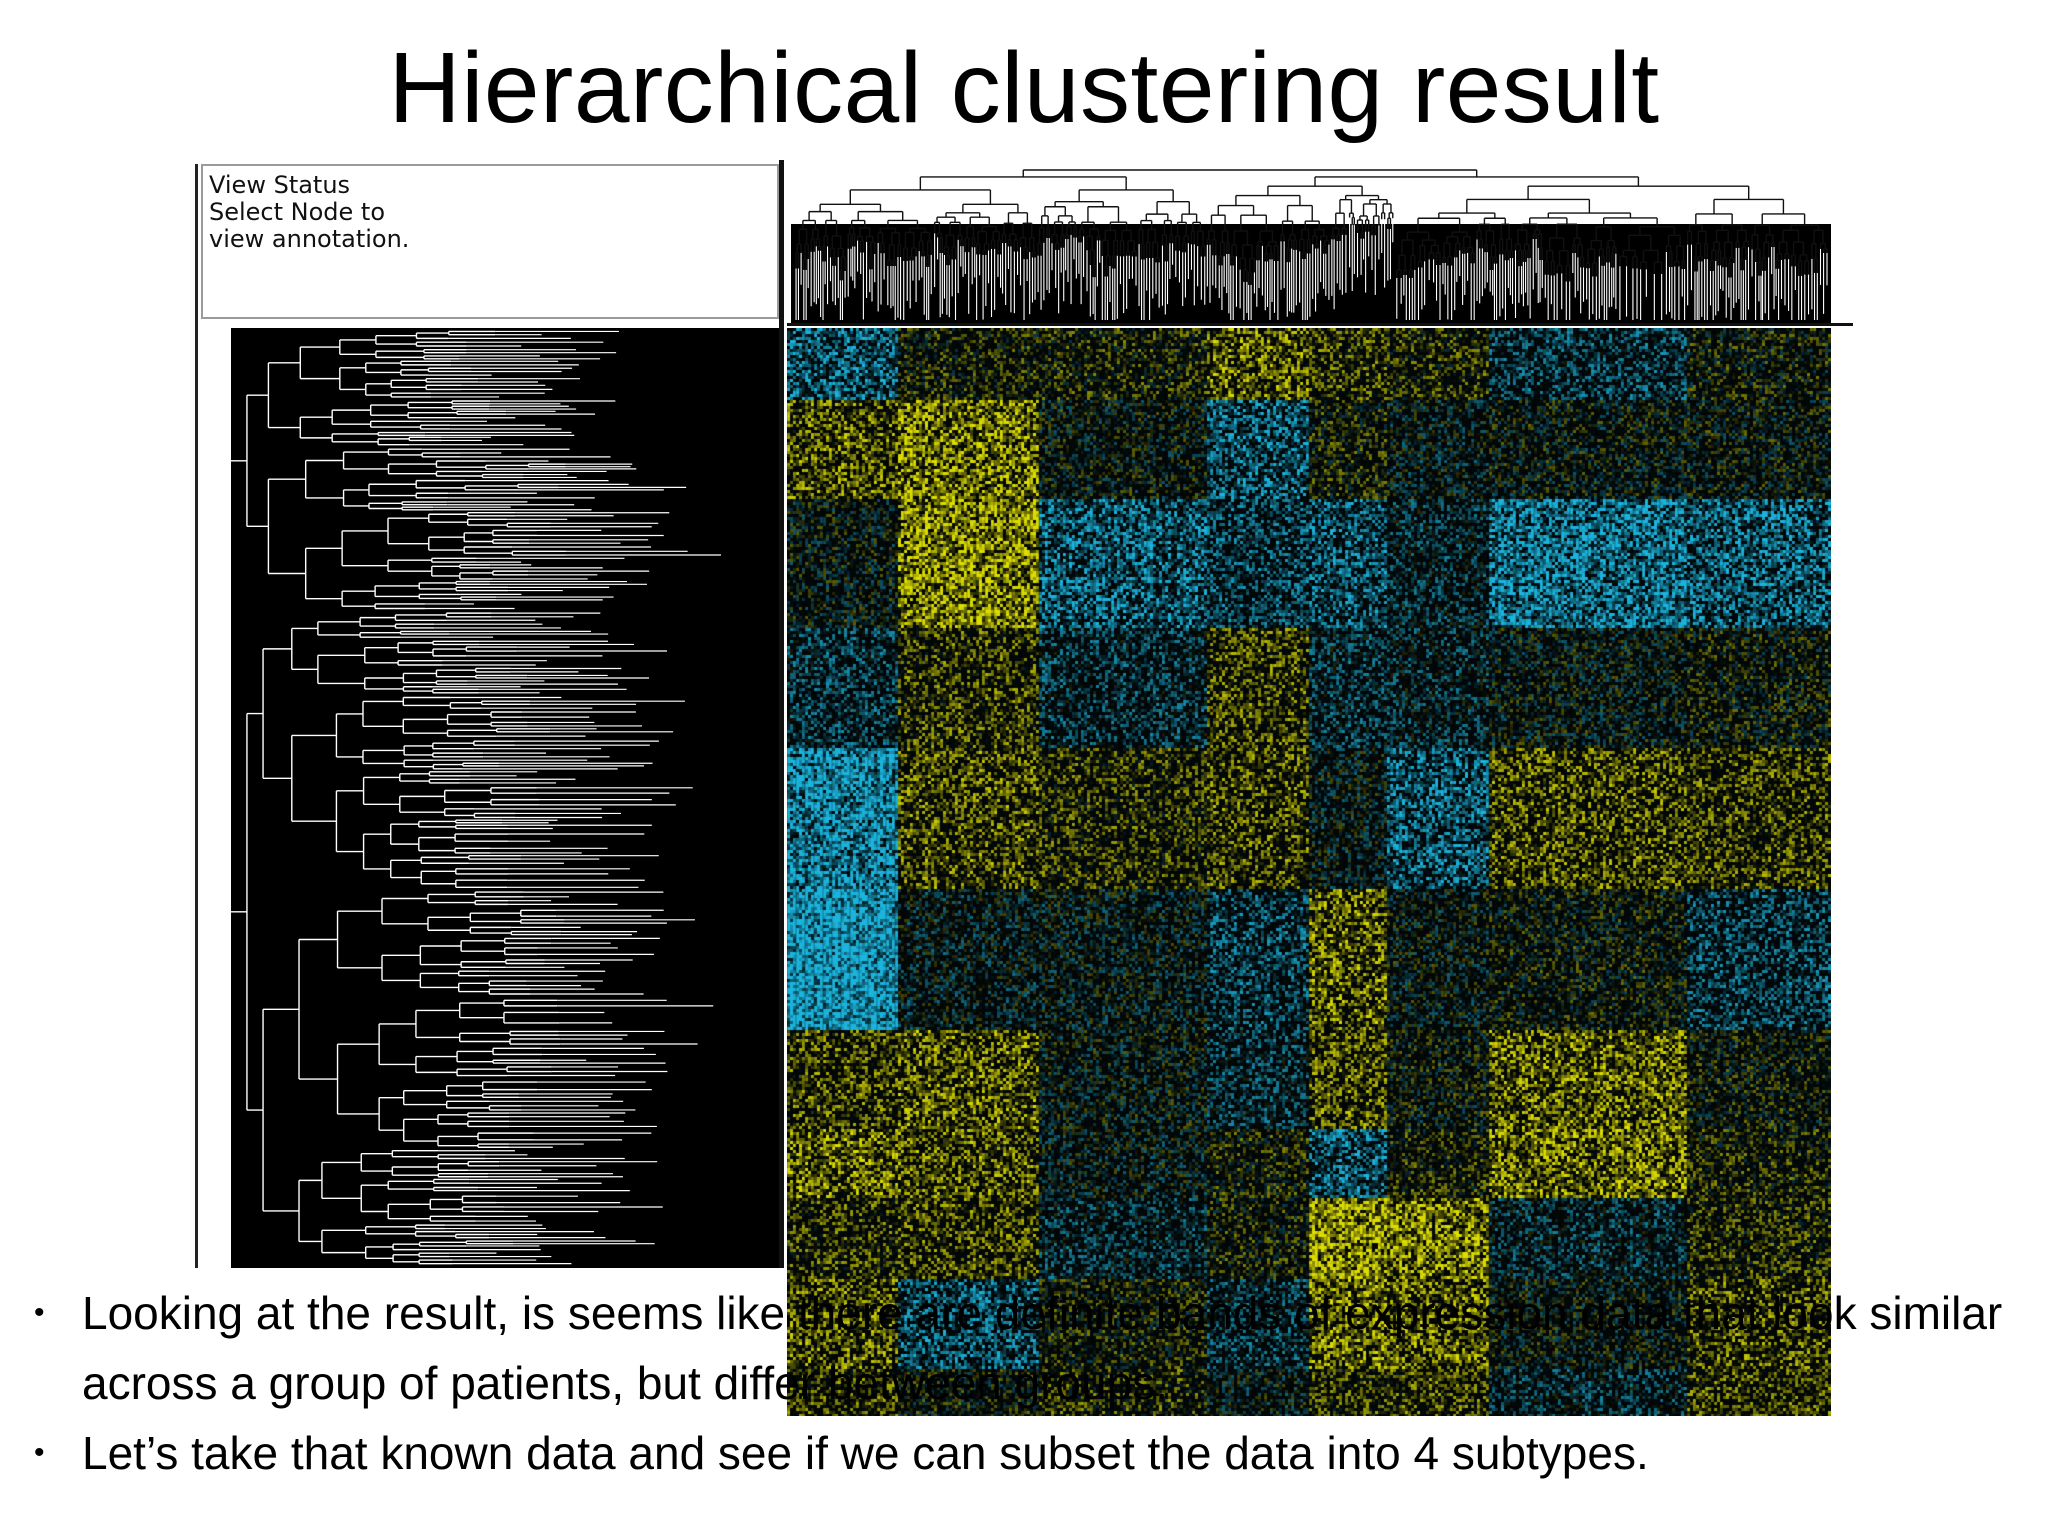  Describe the element at coordinates (280, 185) in the screenshot. I see `status-line-1: View Status` at that location.